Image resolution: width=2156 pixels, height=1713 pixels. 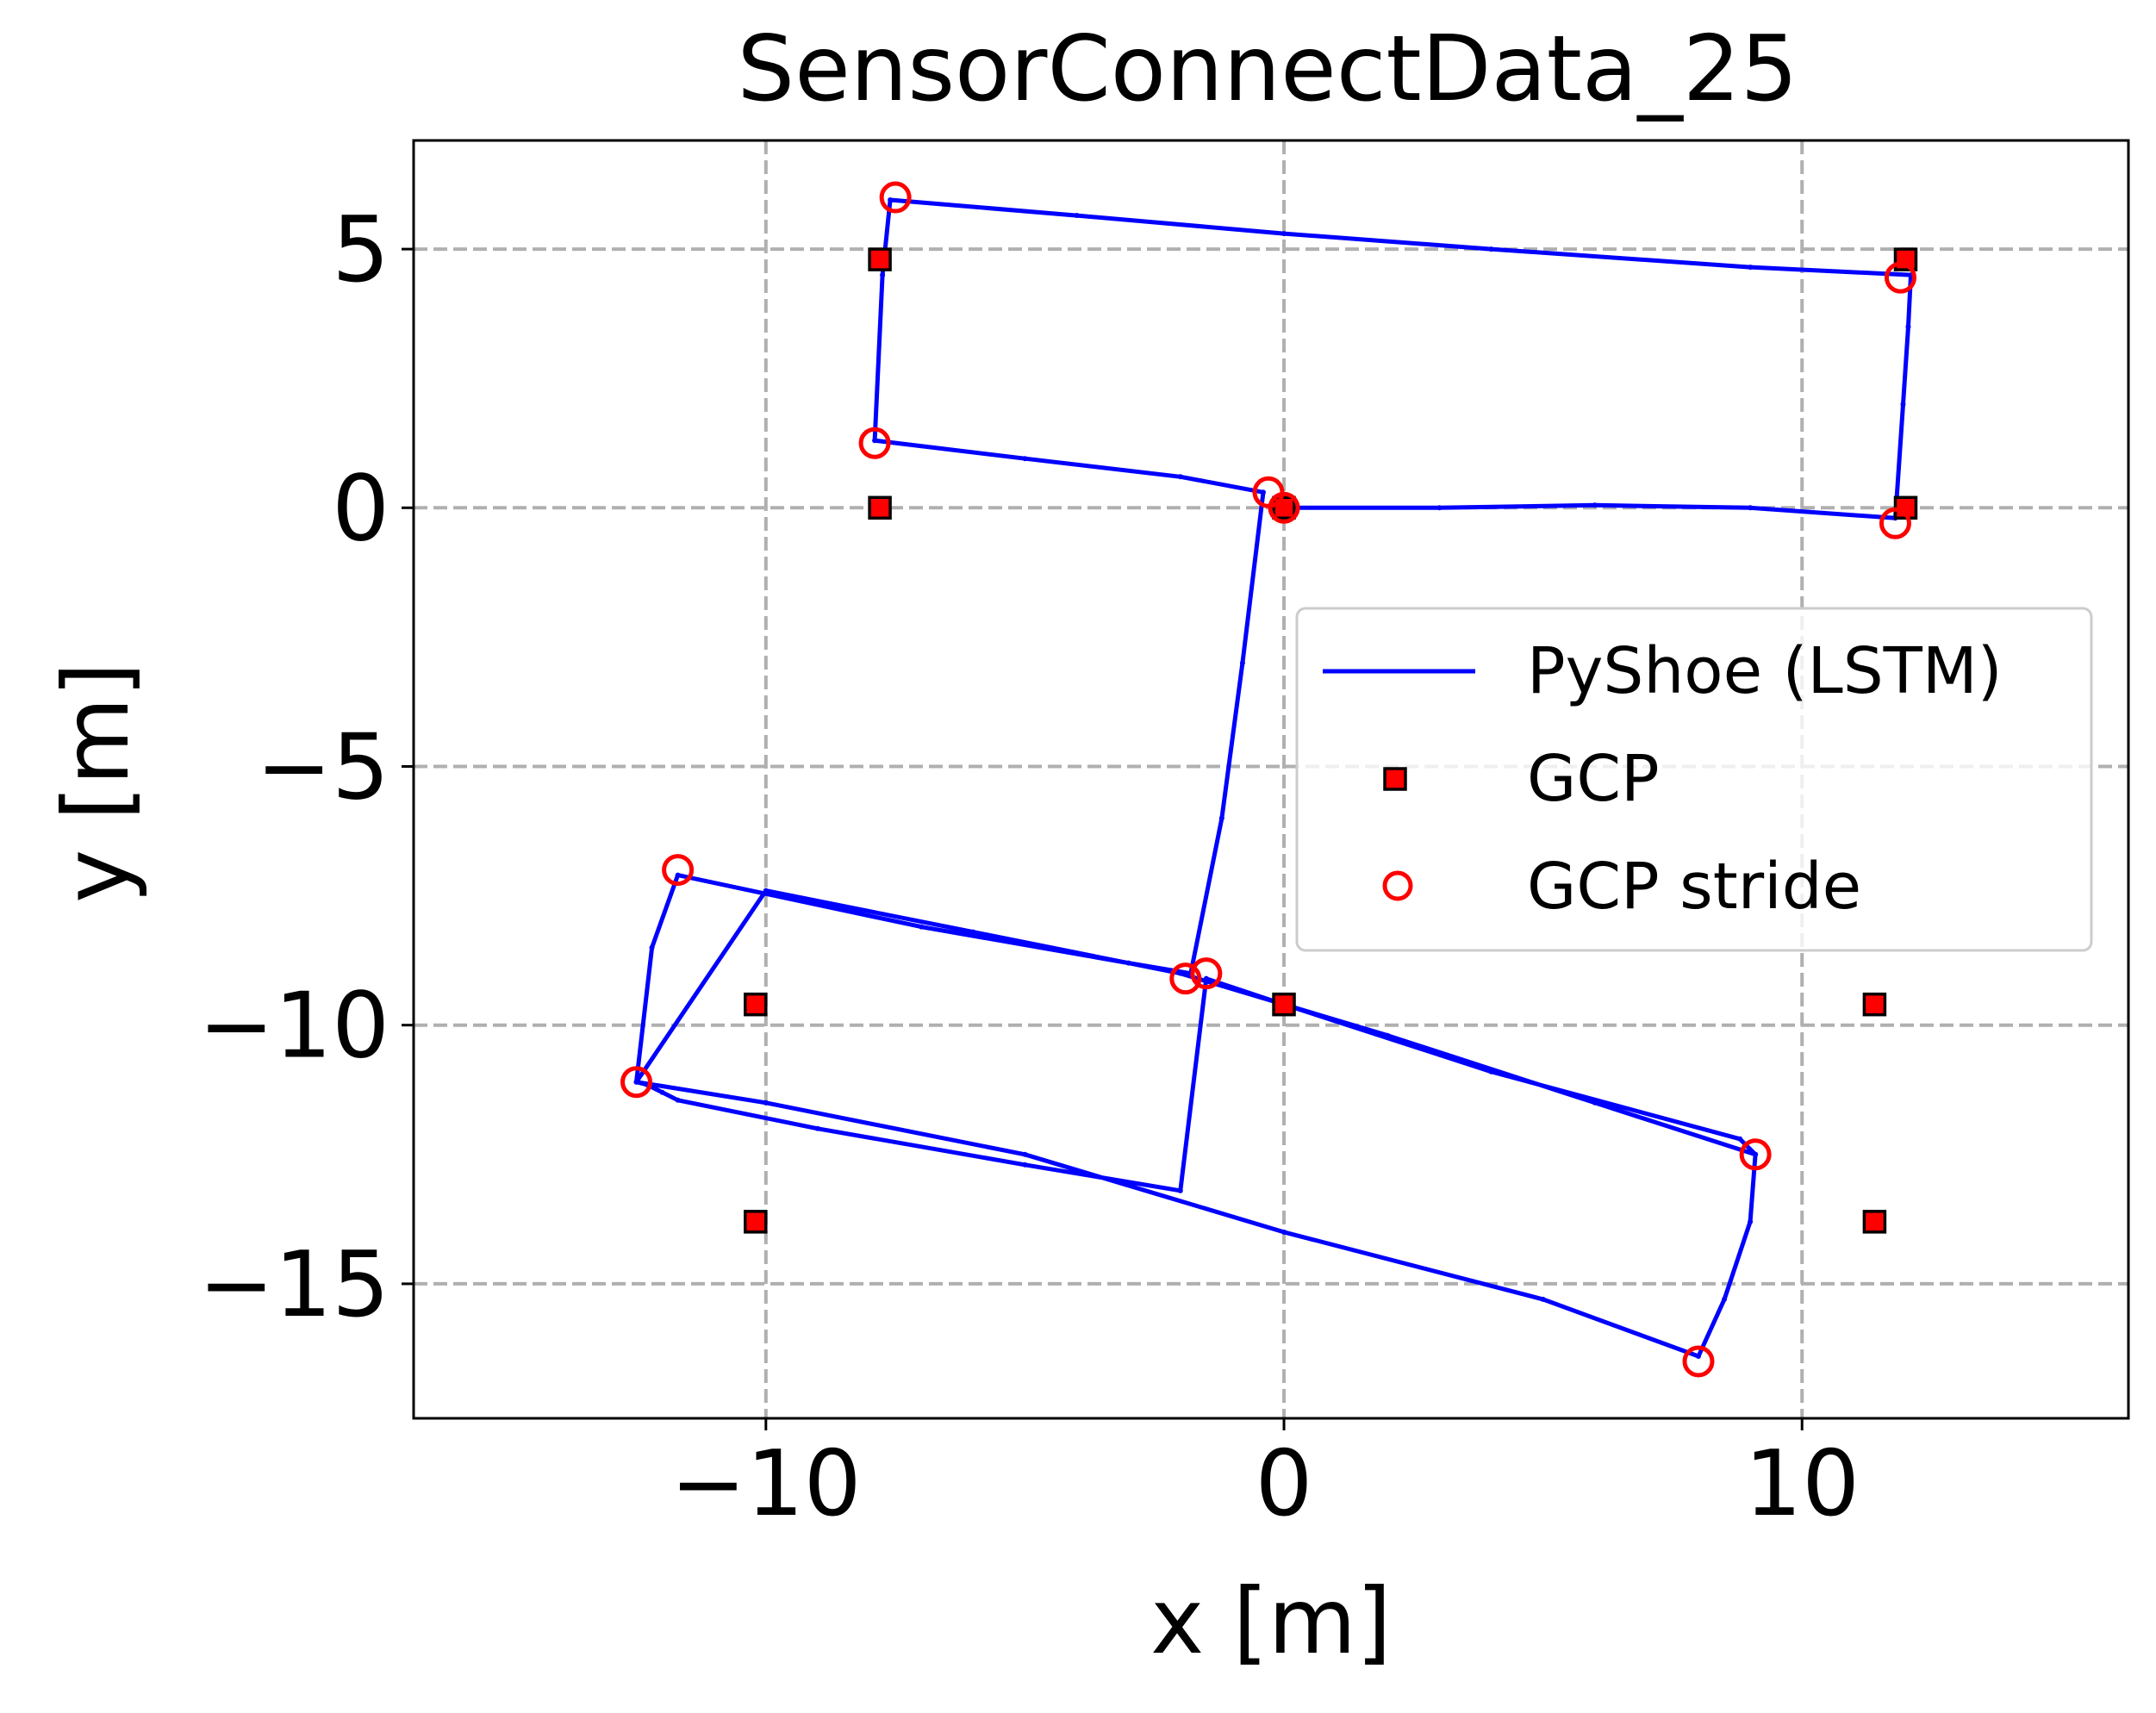 I want to click on y-tick-label: 0, so click(x=360, y=508).